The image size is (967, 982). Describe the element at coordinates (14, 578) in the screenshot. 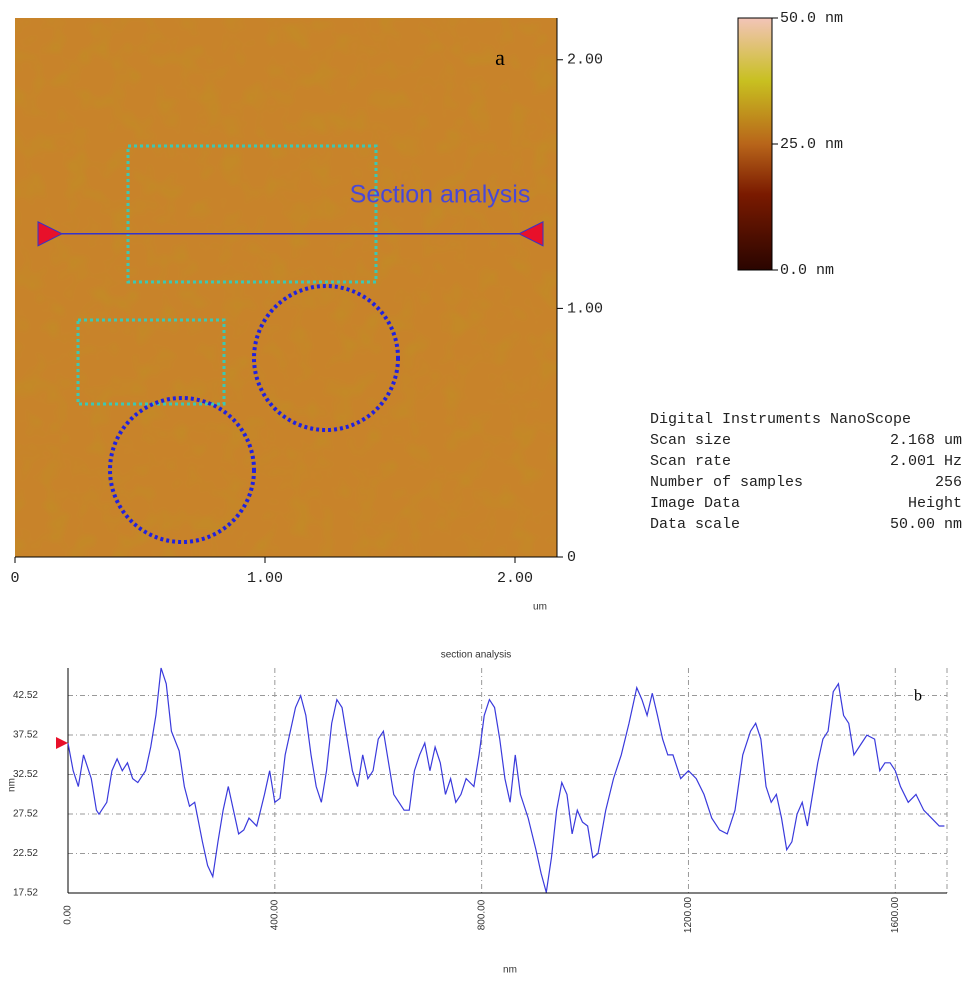

I see `x-tick-label: 0` at that location.